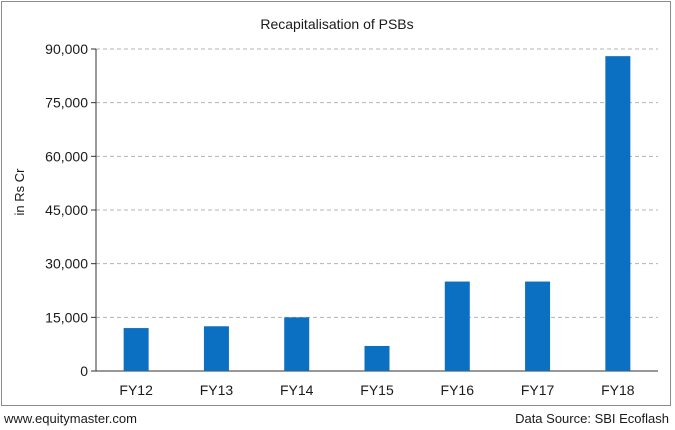 The image size is (675, 430). I want to click on x-tick-labels: FY12 FY13 FY14 FY15 FY16 FY17 FY18, so click(376, 390).